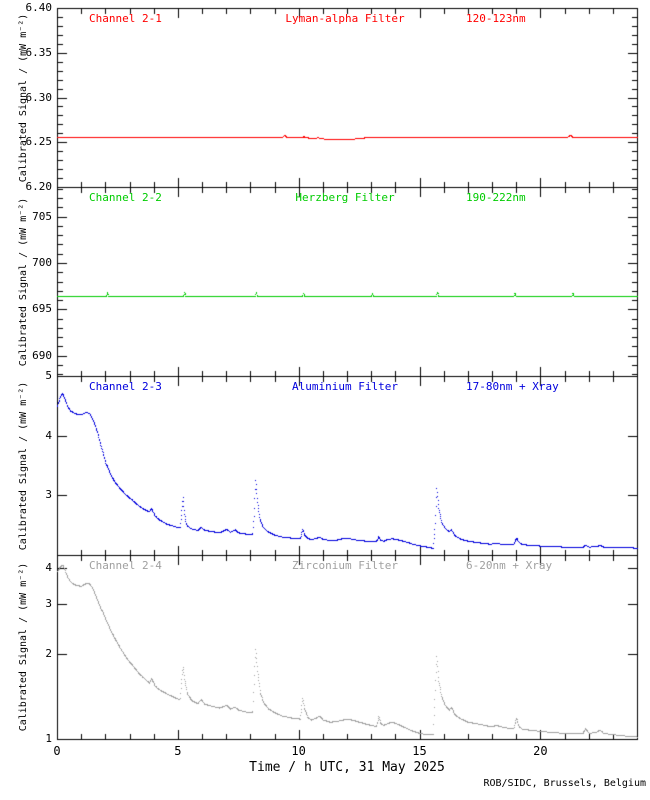 The height and width of the screenshot is (800, 650). What do you see at coordinates (125, 565) in the screenshot?
I see `panel-4-channel-label: Channel 2-4` at bounding box center [125, 565].